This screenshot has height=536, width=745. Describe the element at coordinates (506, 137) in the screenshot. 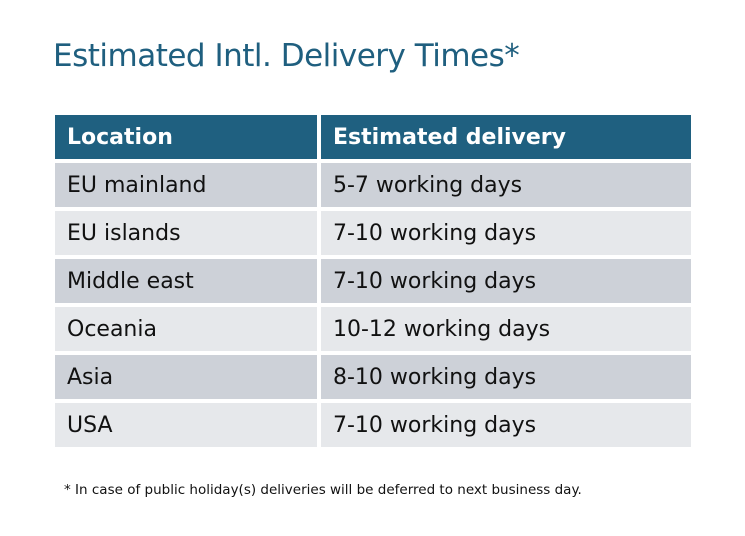

I see `header-estimated-delivery: Estimated delivery` at that location.